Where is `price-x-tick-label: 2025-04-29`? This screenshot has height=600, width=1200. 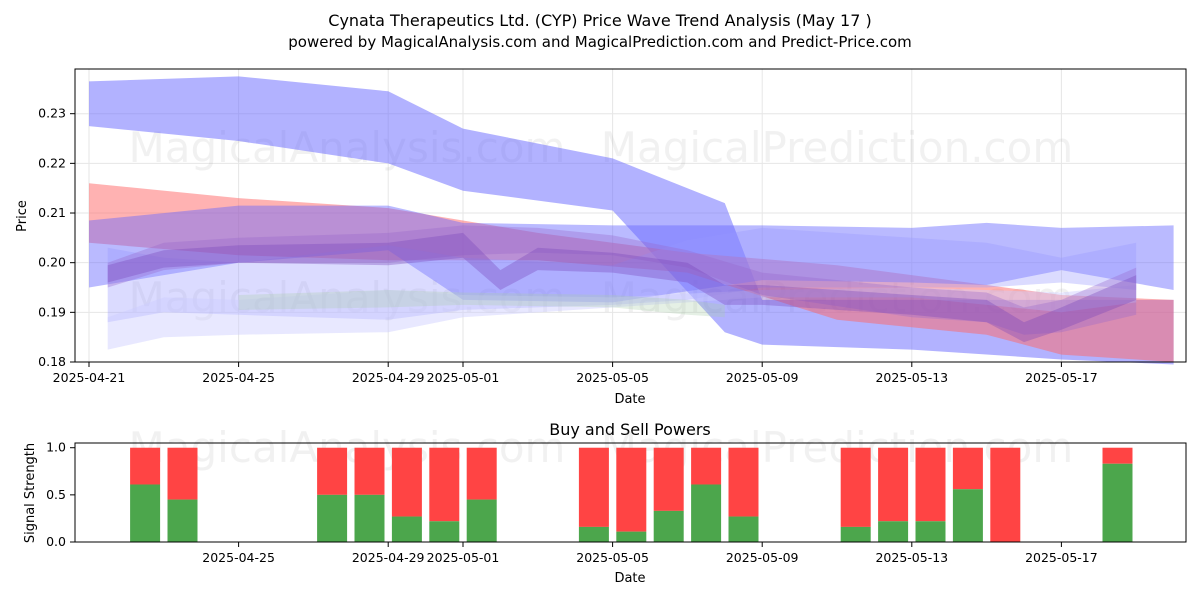 price-x-tick-label: 2025-04-29 is located at coordinates (388, 377).